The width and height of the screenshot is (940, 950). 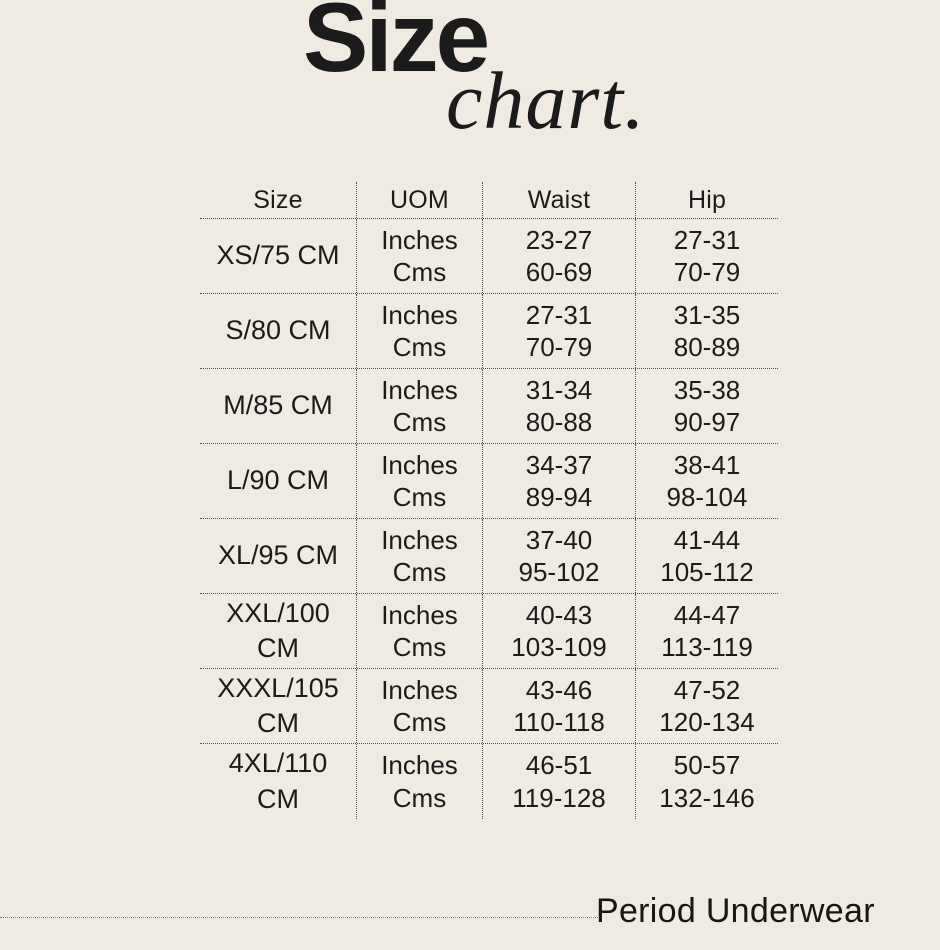 I want to click on hip-cms: 70-79, so click(x=707, y=272).